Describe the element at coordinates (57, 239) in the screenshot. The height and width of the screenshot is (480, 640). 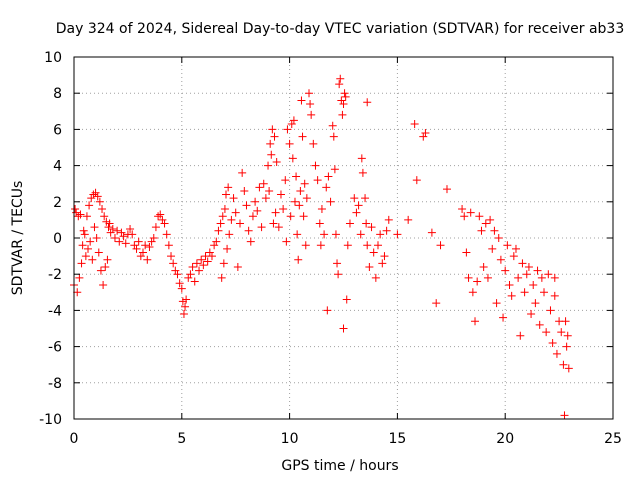
I see `y-tick-label: 0` at that location.